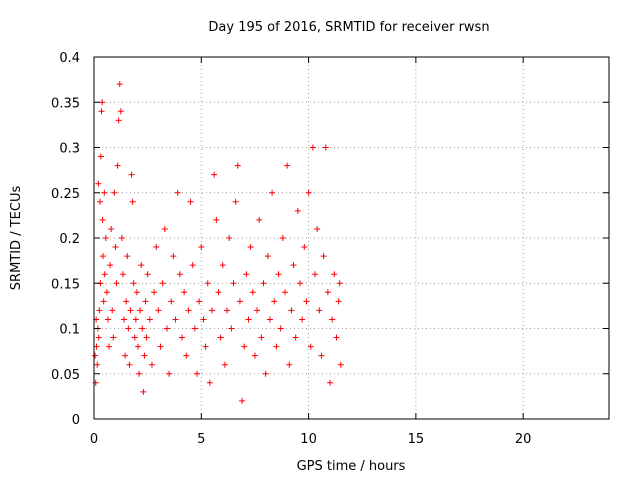 The image size is (640, 480). What do you see at coordinates (65, 375) in the screenshot?
I see `y-tick-label: 0.05` at bounding box center [65, 375].